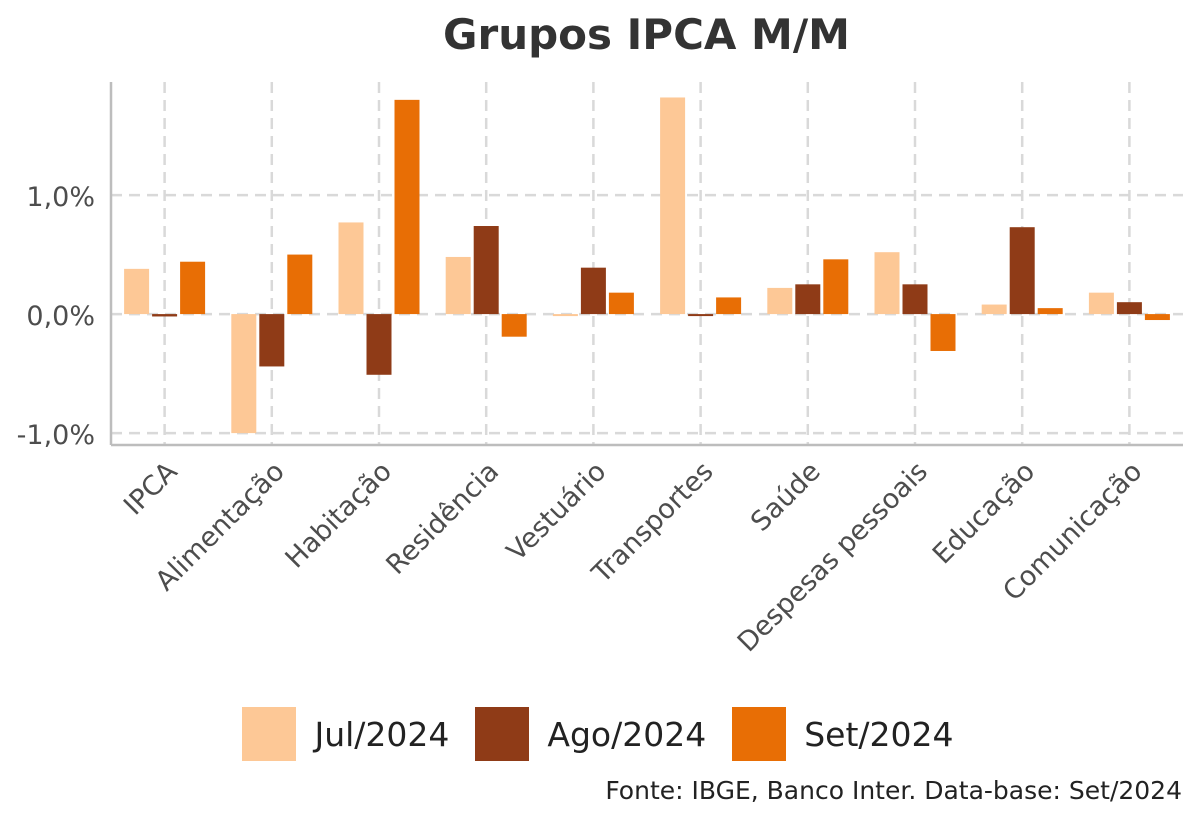 The image size is (1200, 824). What do you see at coordinates (984, 513) in the screenshot?
I see `x-tick-label: Educação` at bounding box center [984, 513].